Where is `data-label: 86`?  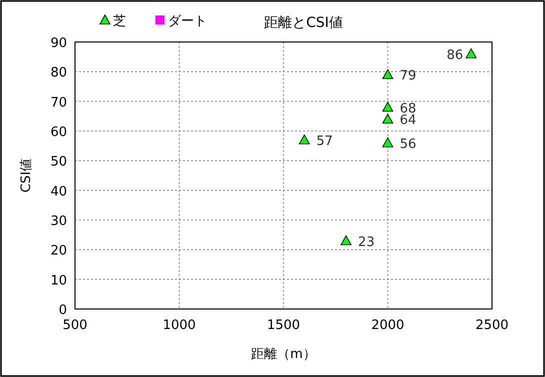 data-label: 86 is located at coordinates (455, 55).